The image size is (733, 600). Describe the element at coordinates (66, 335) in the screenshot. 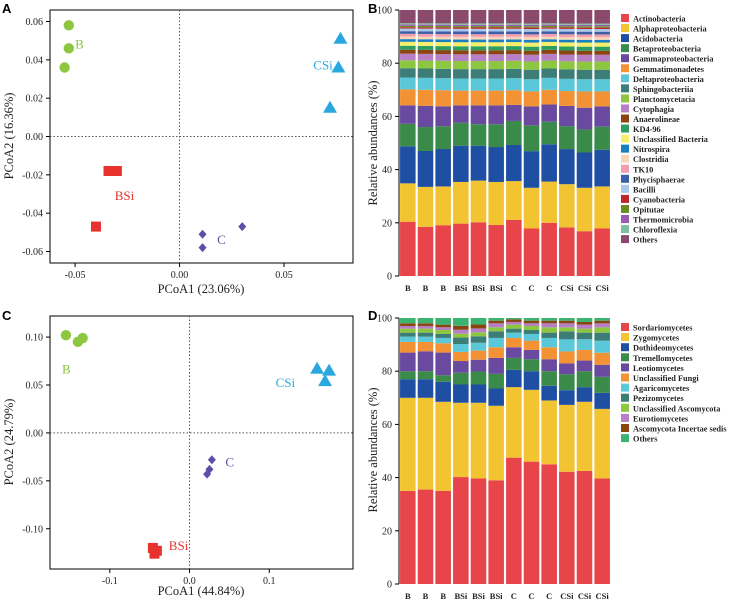

I see `point-b-c` at that location.